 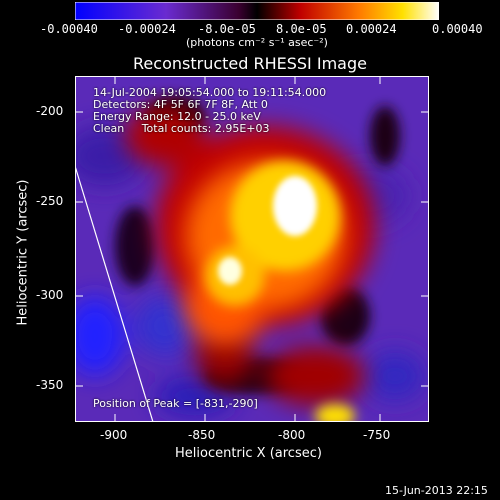 What do you see at coordinates (457, 29) in the screenshot?
I see `colorbar-tick-label: 0.00040` at bounding box center [457, 29].